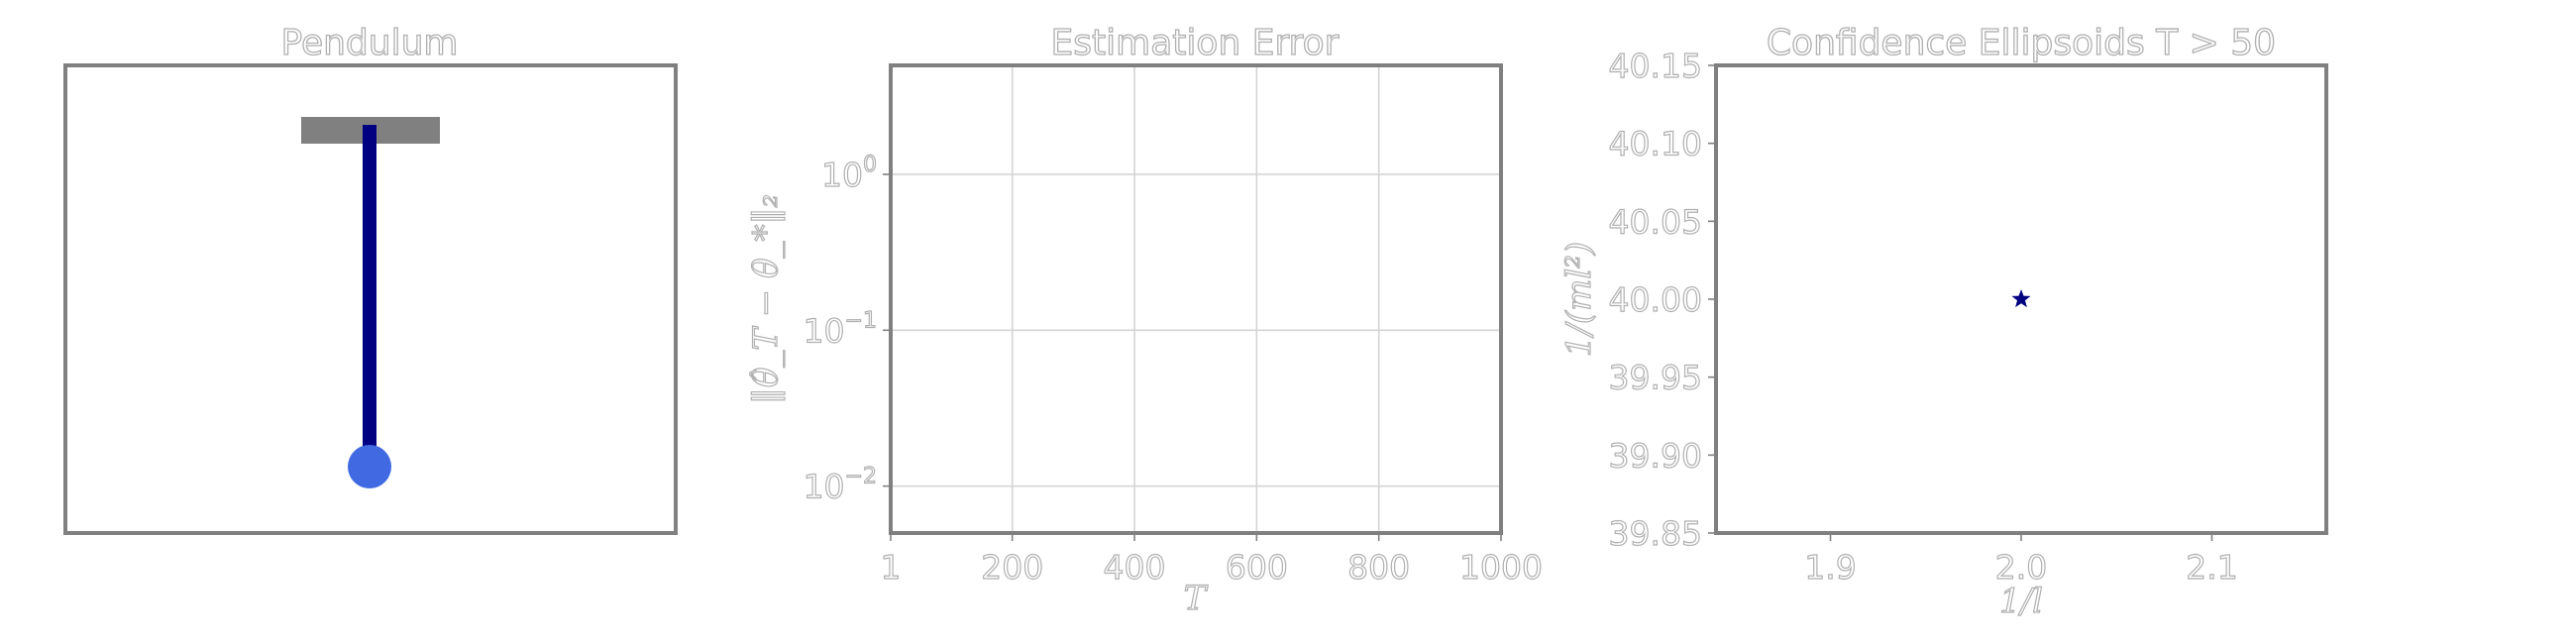 The image size is (2576, 644). I want to click on error-y-tick-label: 10⁻¹, so click(840, 329).